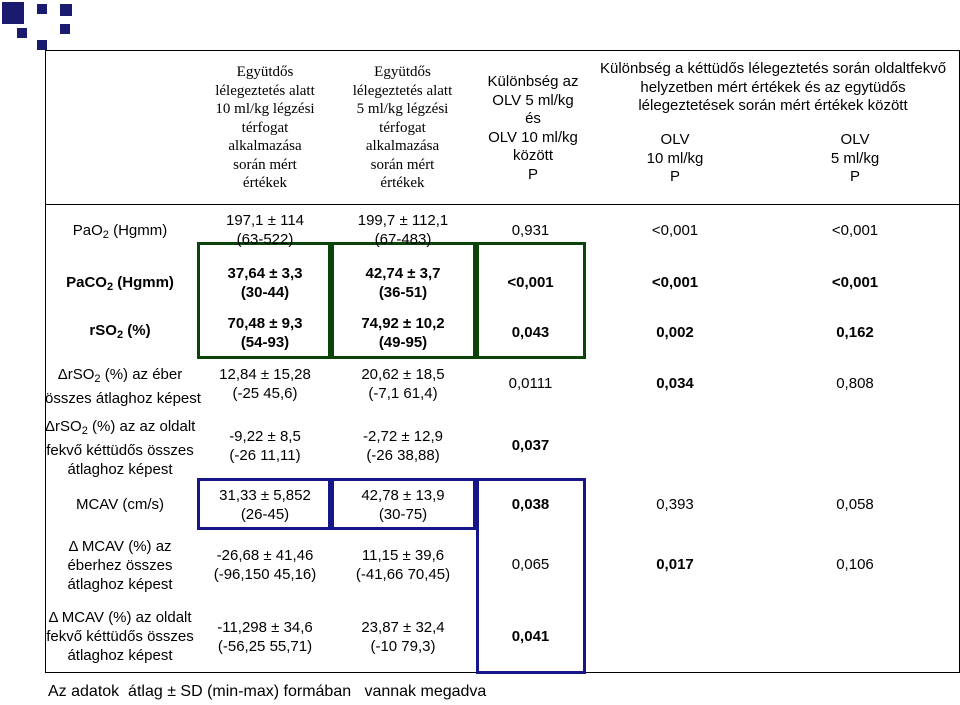 The width and height of the screenshot is (960, 705). Describe the element at coordinates (265, 333) in the screenshot. I see `row-rso2-col1: 70,48 ± 9,3 (54-93)` at that location.